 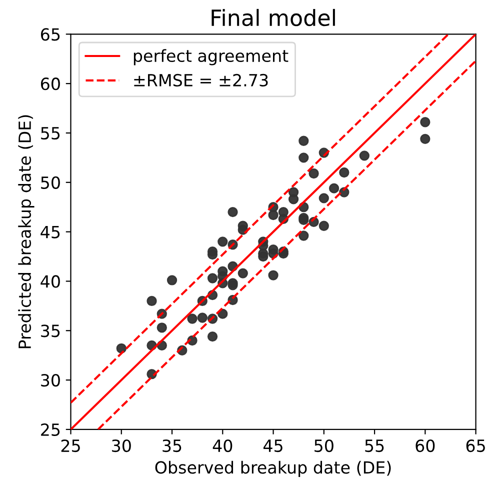 What do you see at coordinates (172, 445) in the screenshot?
I see `x-tick-label: 35` at bounding box center [172, 445].